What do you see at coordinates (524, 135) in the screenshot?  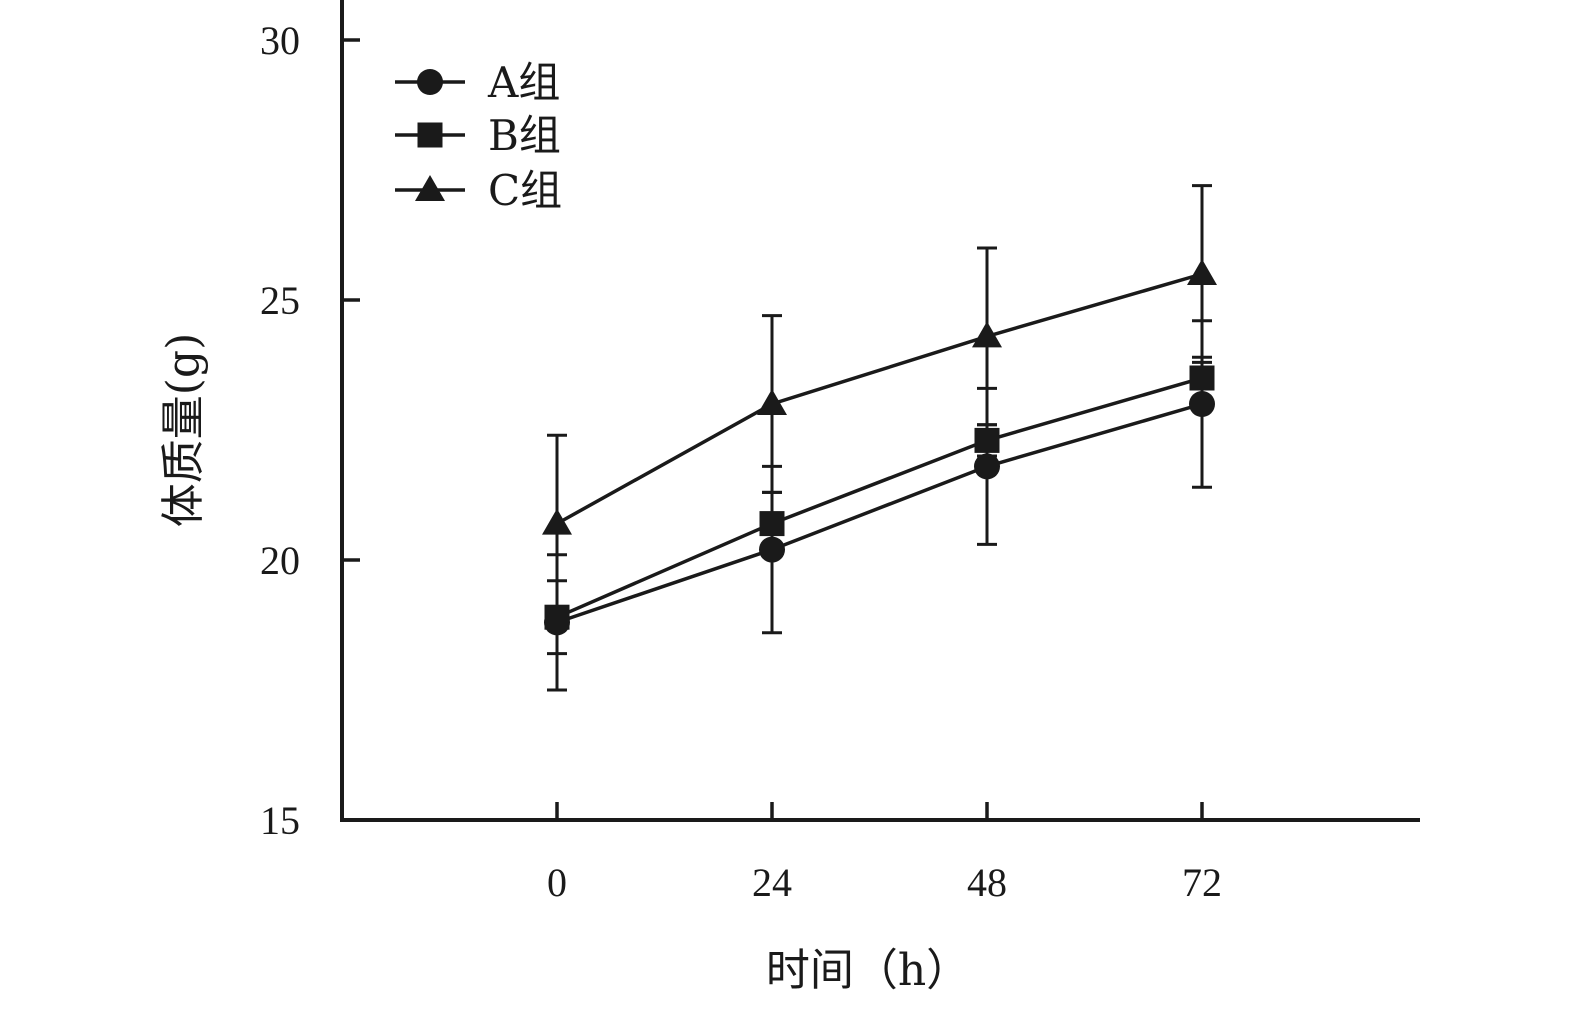 I see `legend-label: B组` at bounding box center [524, 135].